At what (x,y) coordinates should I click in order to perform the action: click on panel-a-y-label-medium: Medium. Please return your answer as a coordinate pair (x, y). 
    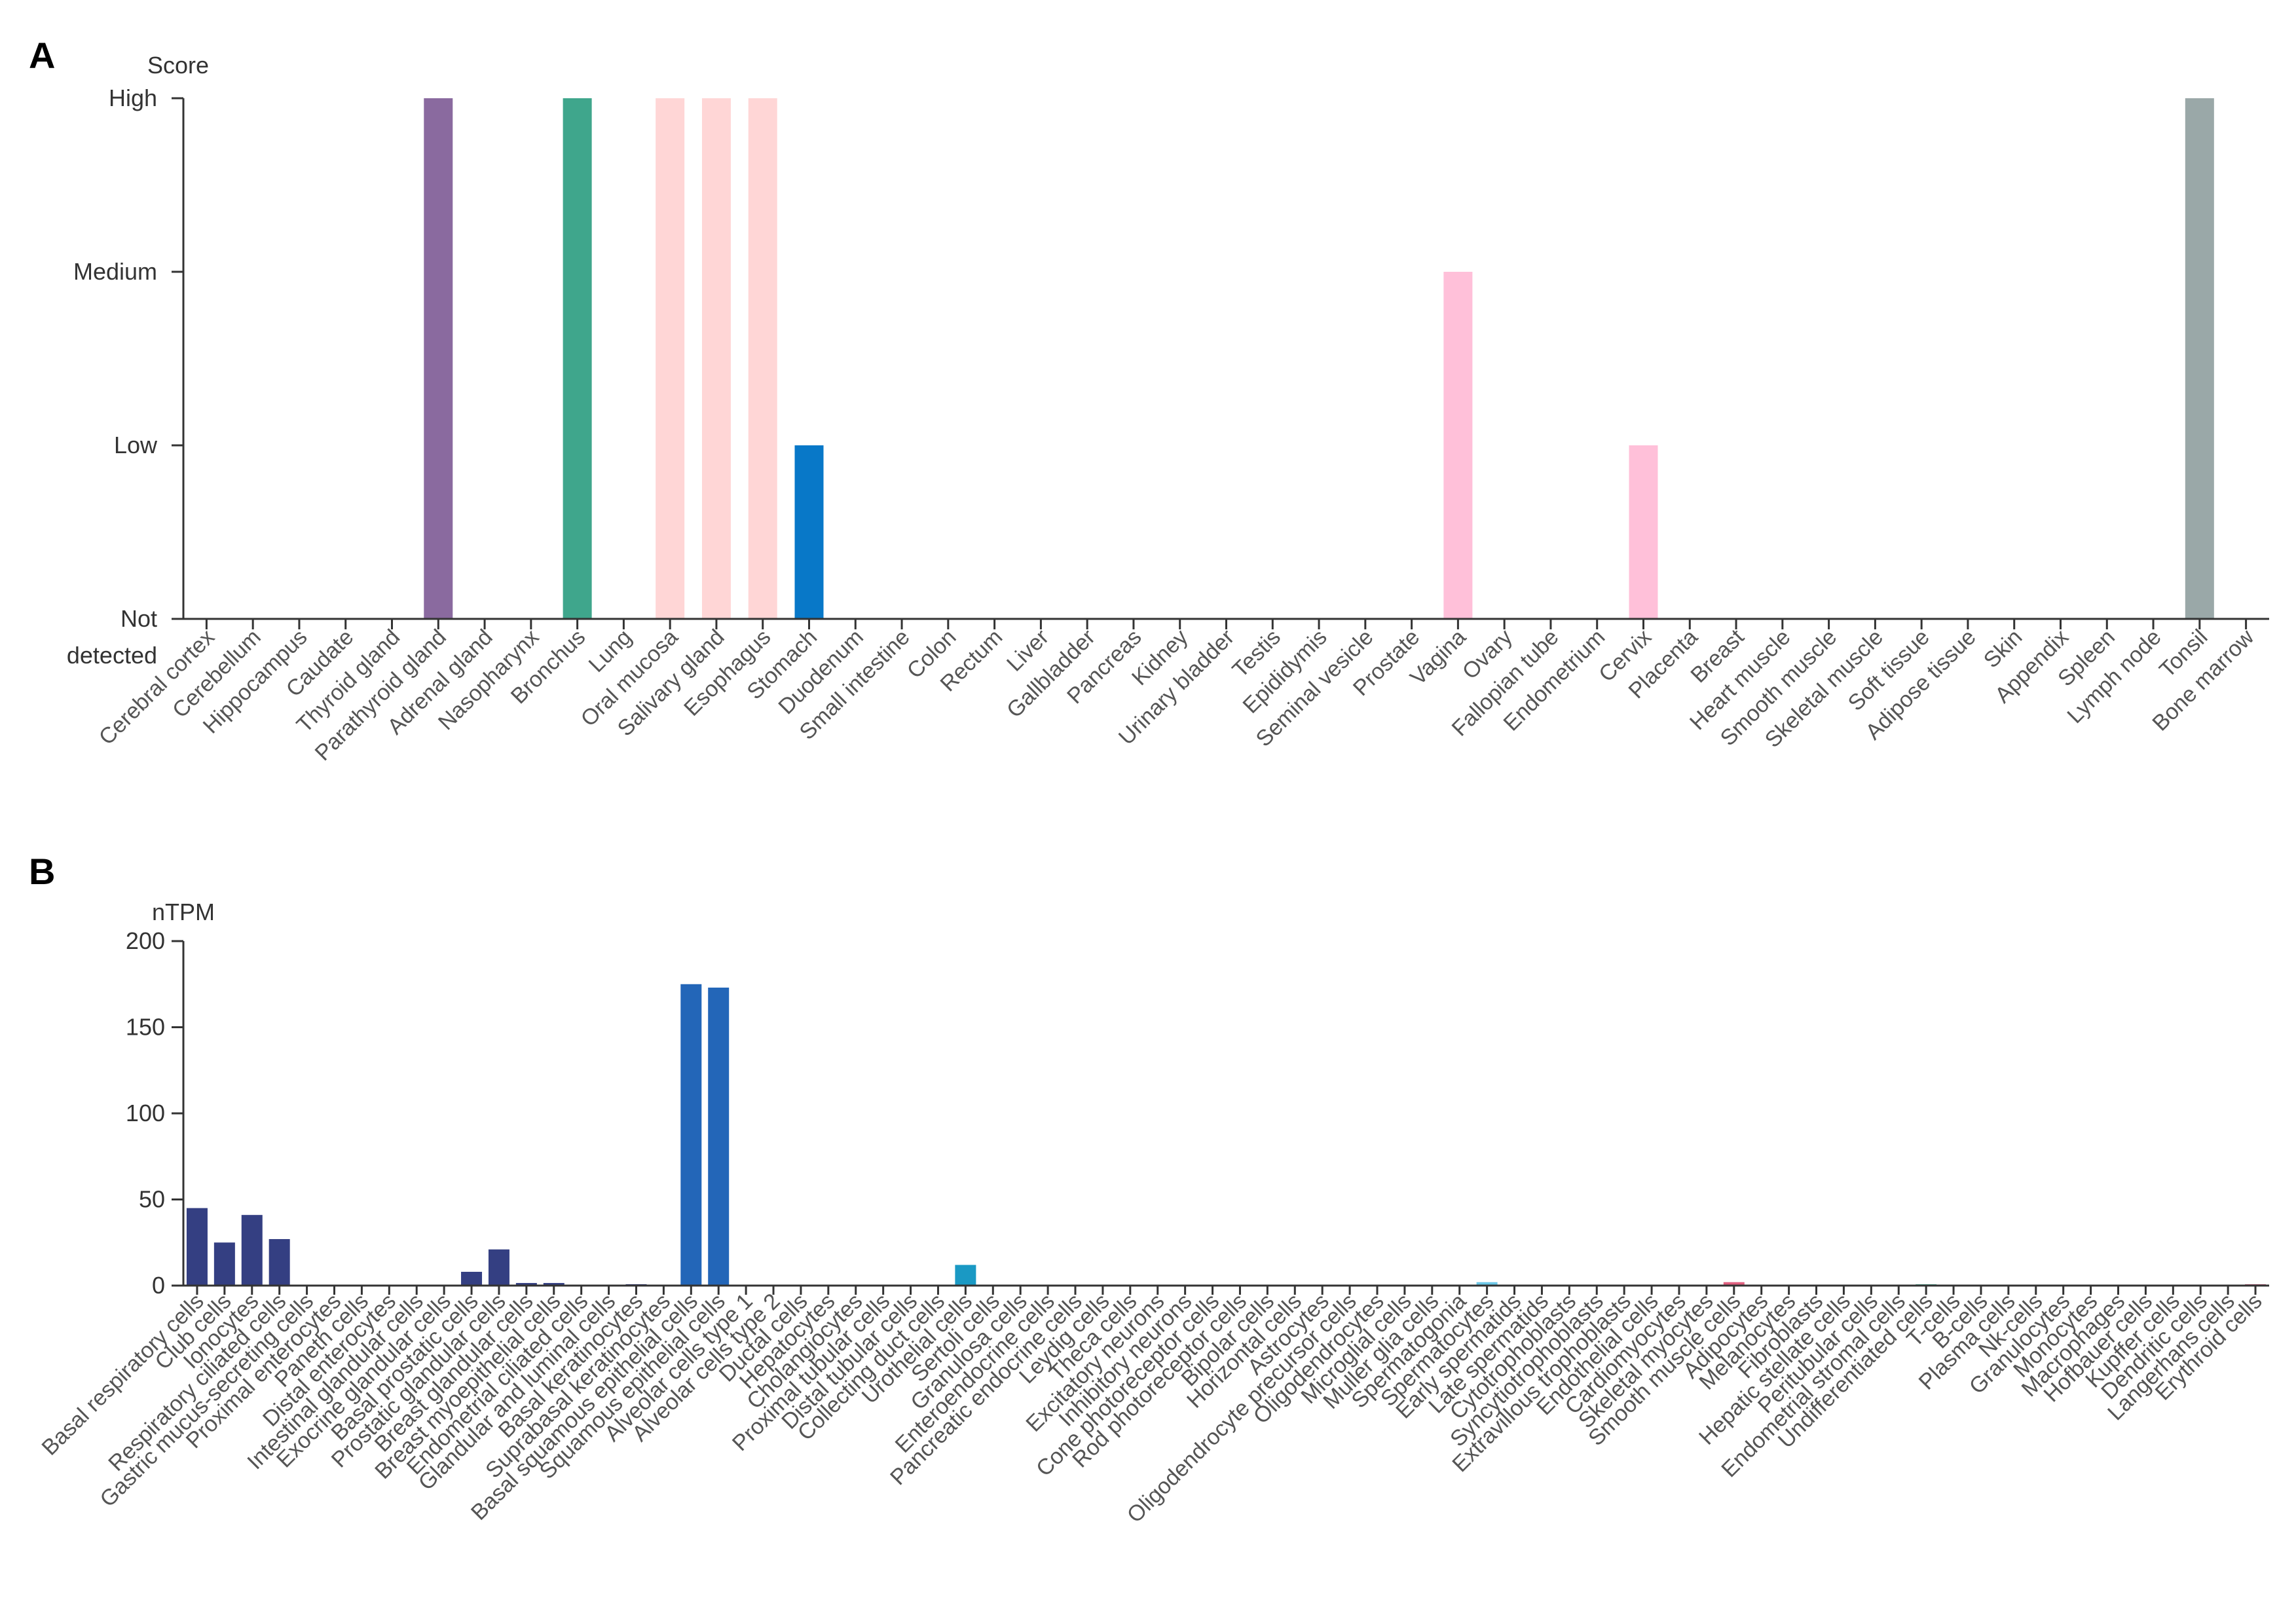
    Looking at the image, I should click on (115, 271).